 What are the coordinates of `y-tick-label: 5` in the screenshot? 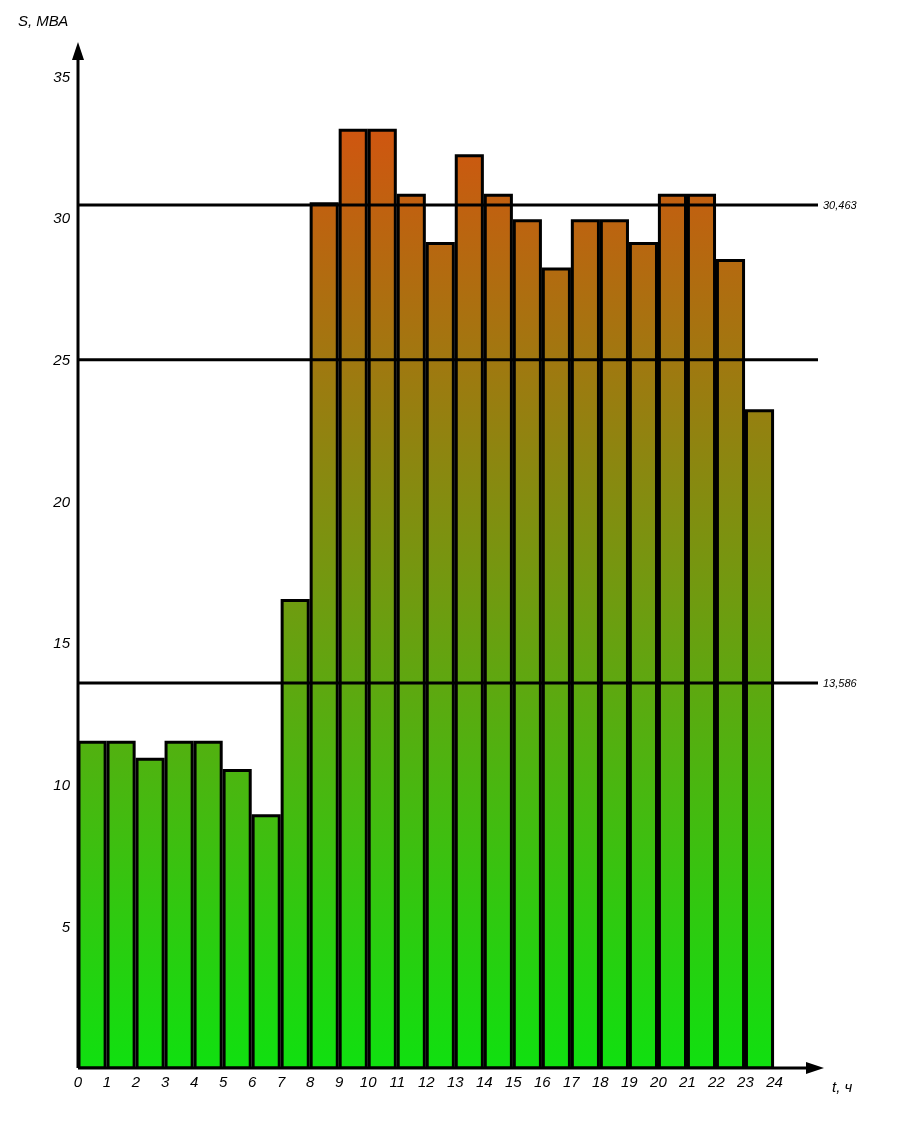 It's located at (66, 926).